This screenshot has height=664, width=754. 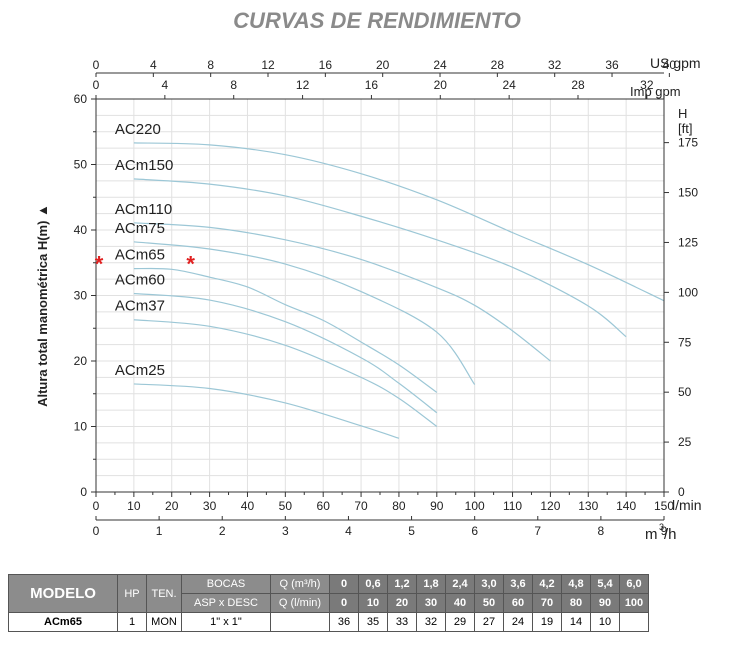 I want to click on row-head-value: 19, so click(x=547, y=622).